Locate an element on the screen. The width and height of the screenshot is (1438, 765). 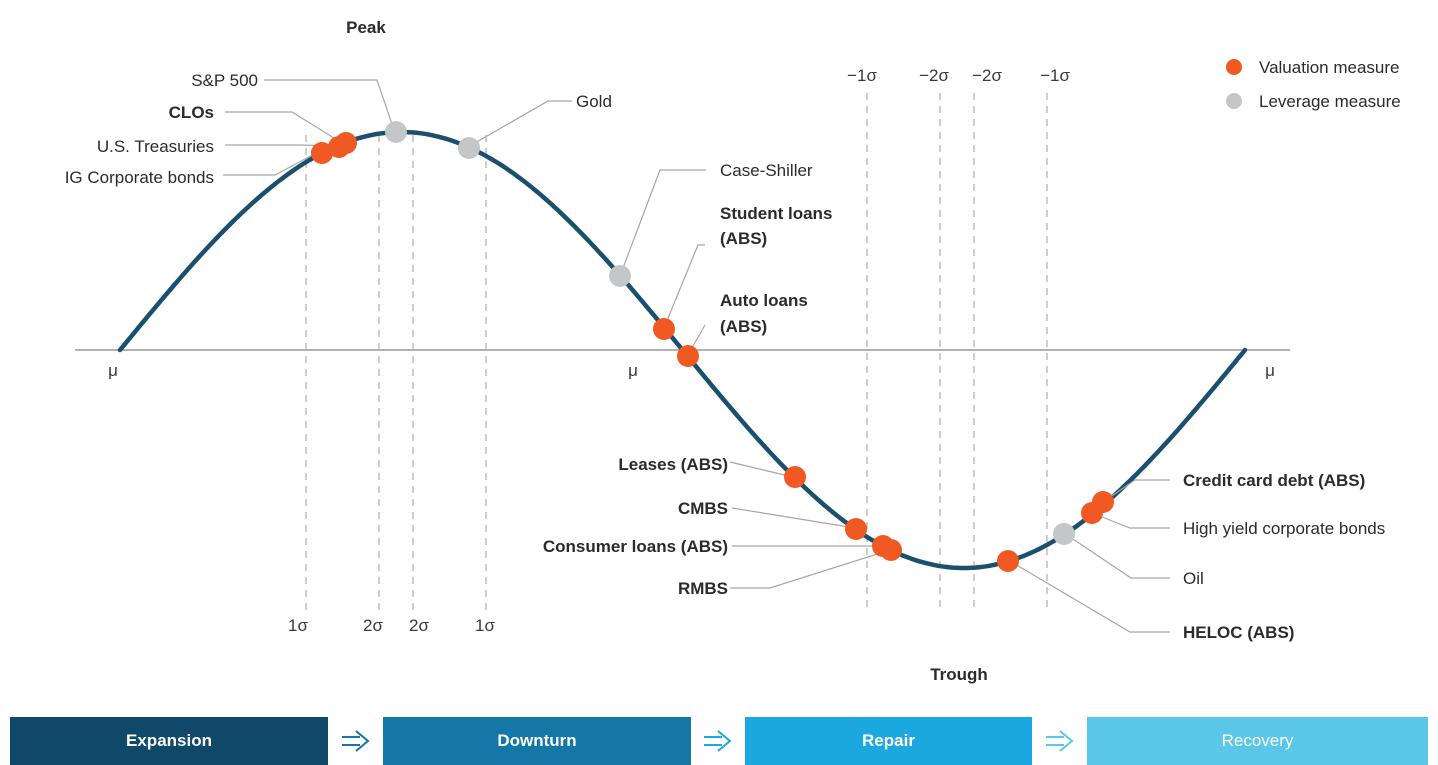
phase-downturn-label: Downturn is located at coordinates (537, 740).